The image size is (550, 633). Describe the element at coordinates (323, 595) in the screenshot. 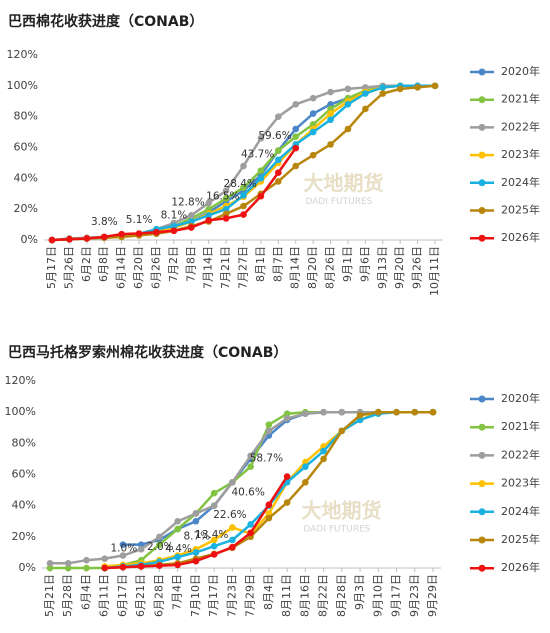

I see `x-tick-label: 8月22日` at that location.